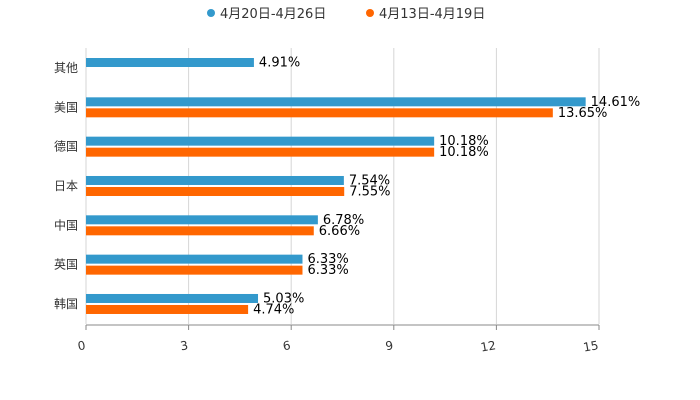 This screenshot has width=700, height=400. Describe the element at coordinates (66, 146) in the screenshot. I see `category-label-3: 德国` at that location.